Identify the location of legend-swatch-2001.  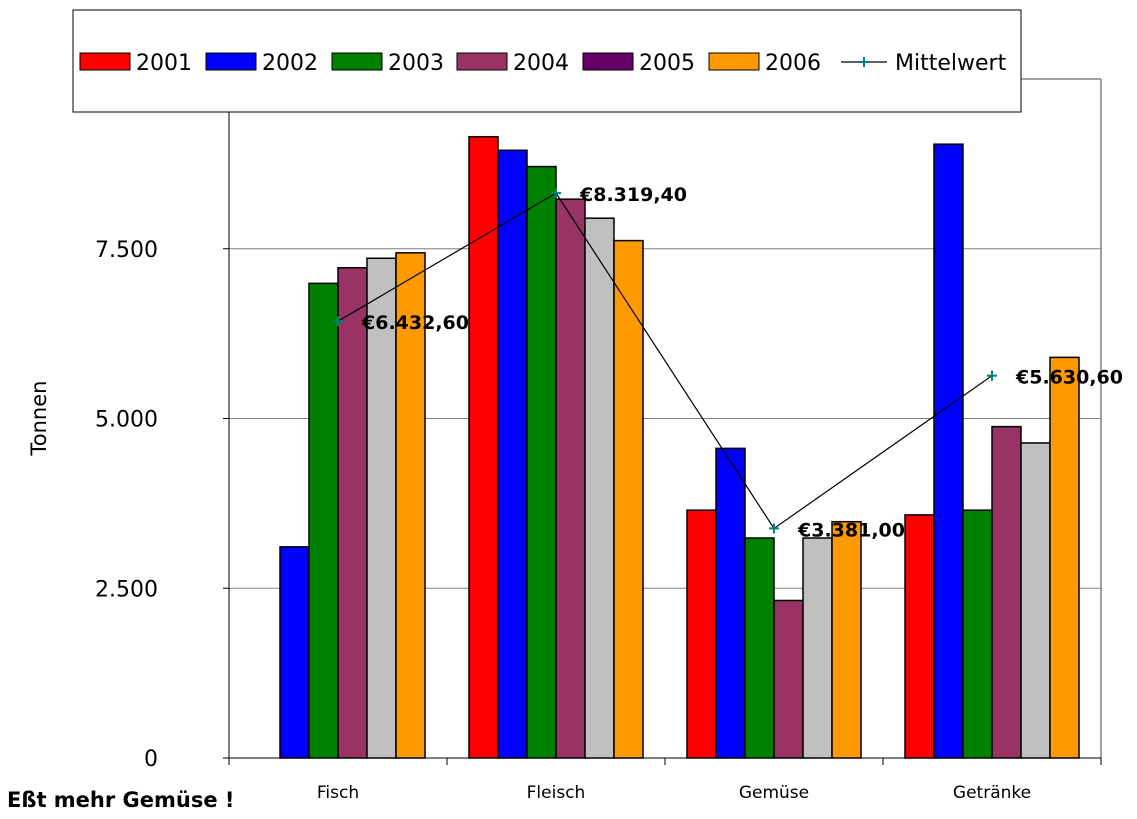
(105, 61).